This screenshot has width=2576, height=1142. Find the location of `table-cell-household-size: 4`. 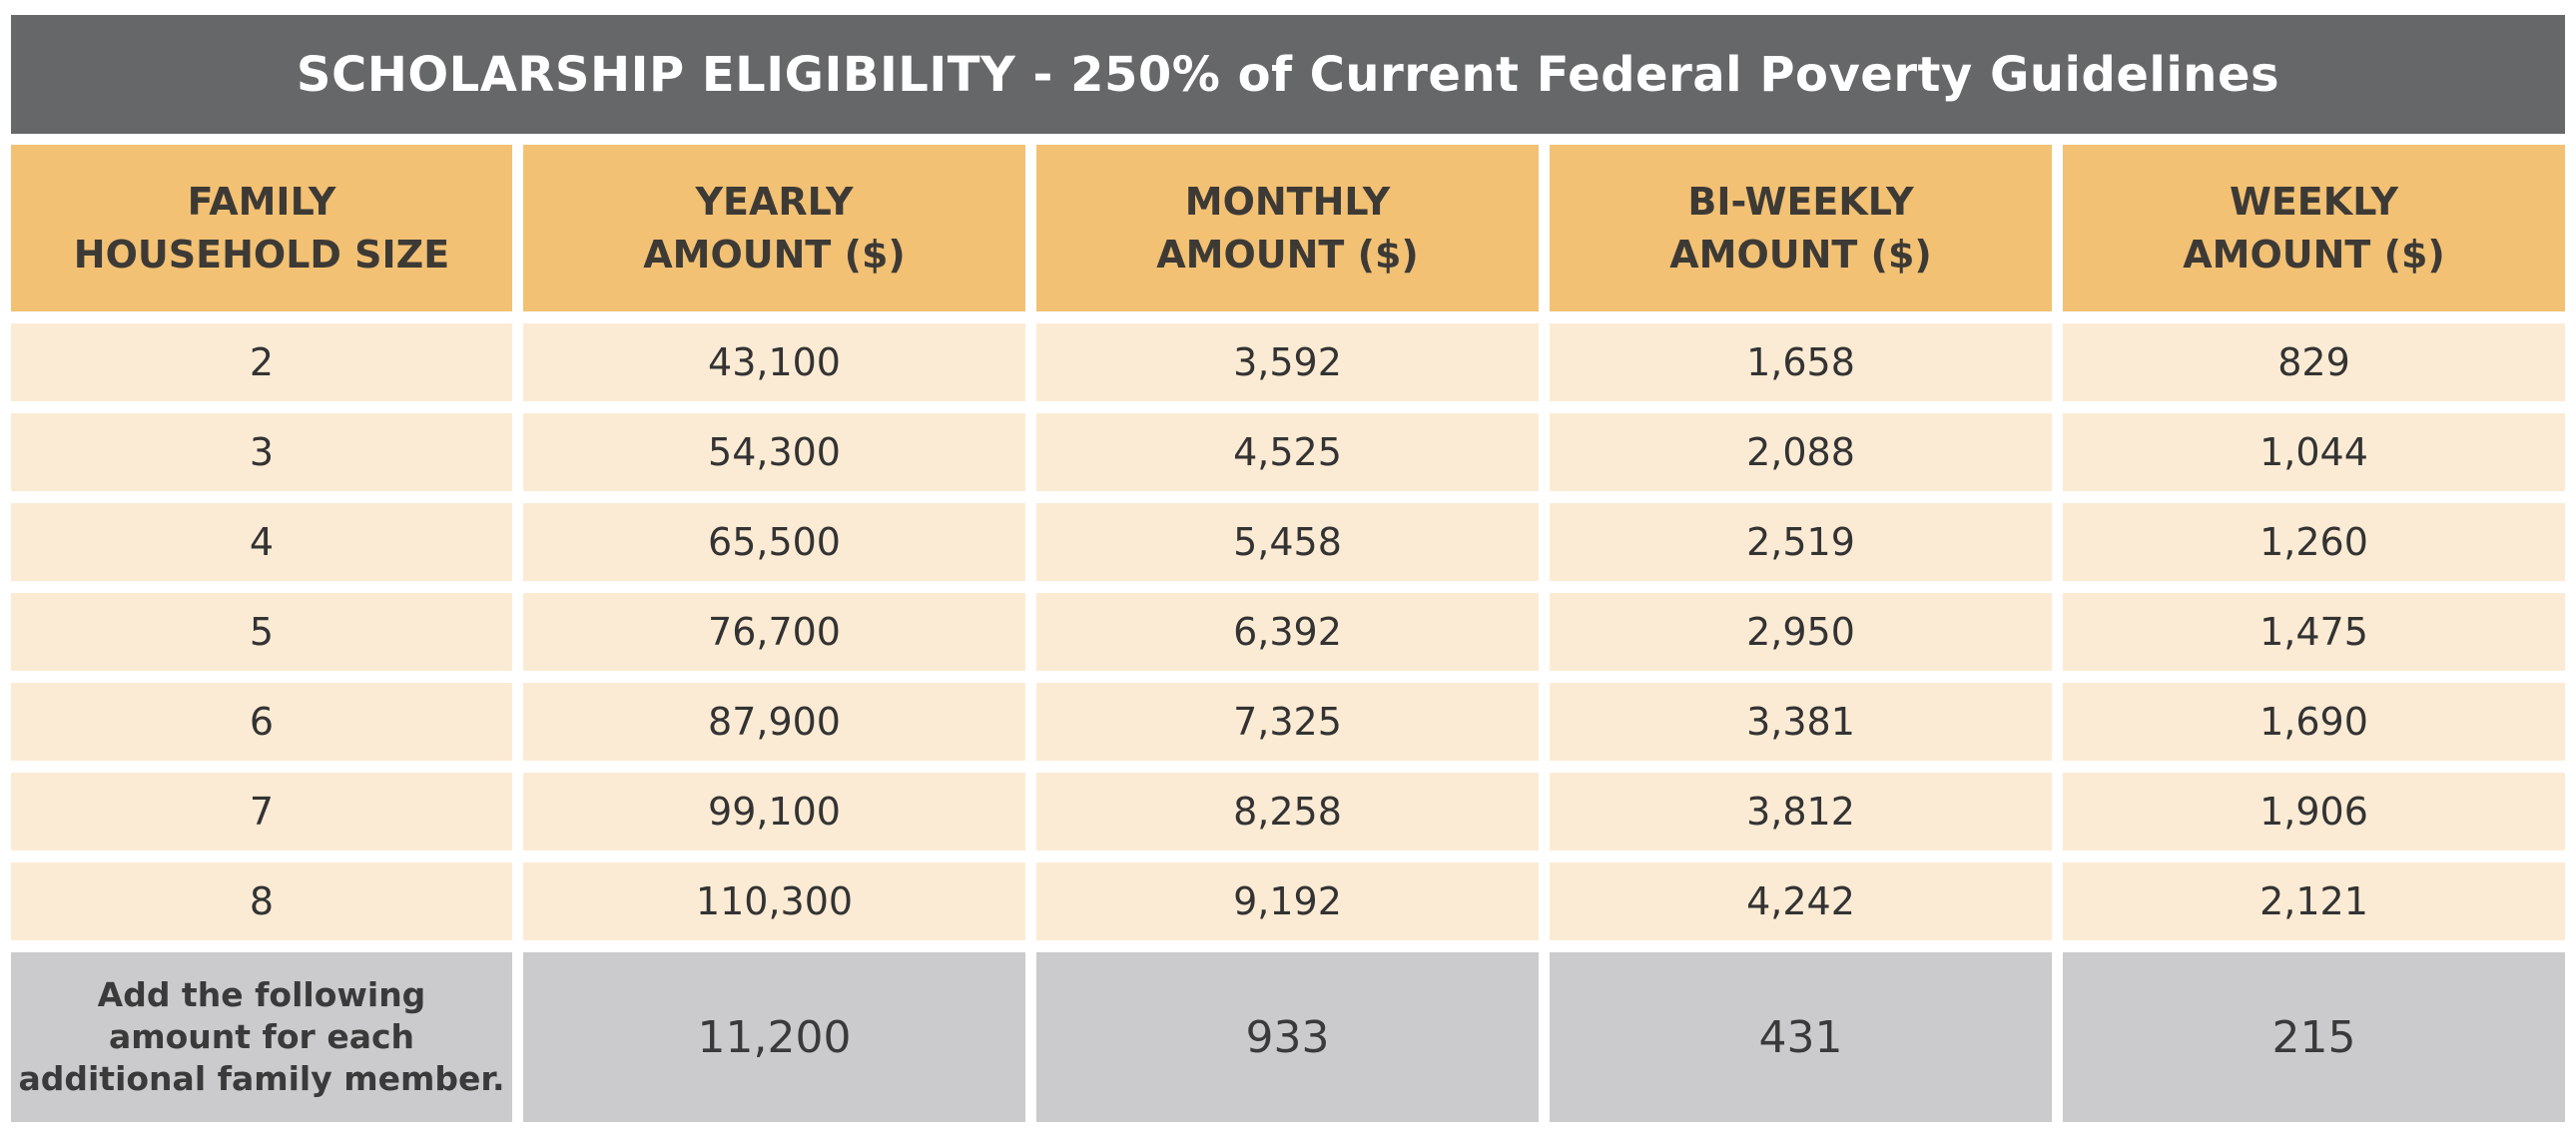

table-cell-household-size: 4 is located at coordinates (261, 542).